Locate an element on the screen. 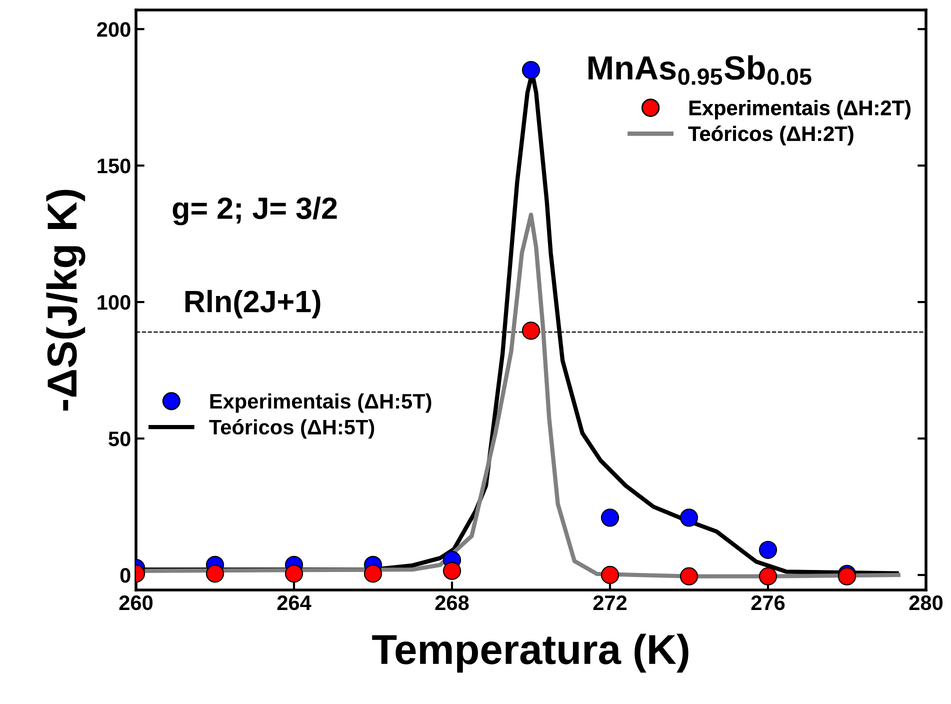 This screenshot has height=704, width=951. y-axis-title: -ΔS(J/kg K) is located at coordinates (66, 300).